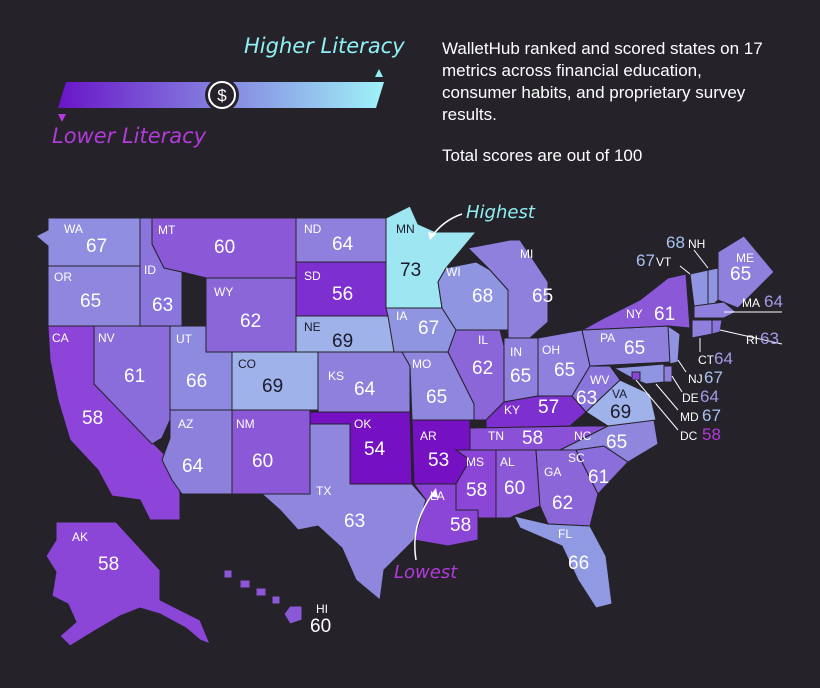 Image resolution: width=820 pixels, height=688 pixels. What do you see at coordinates (711, 415) in the screenshot?
I see `score-MD: 67` at bounding box center [711, 415].